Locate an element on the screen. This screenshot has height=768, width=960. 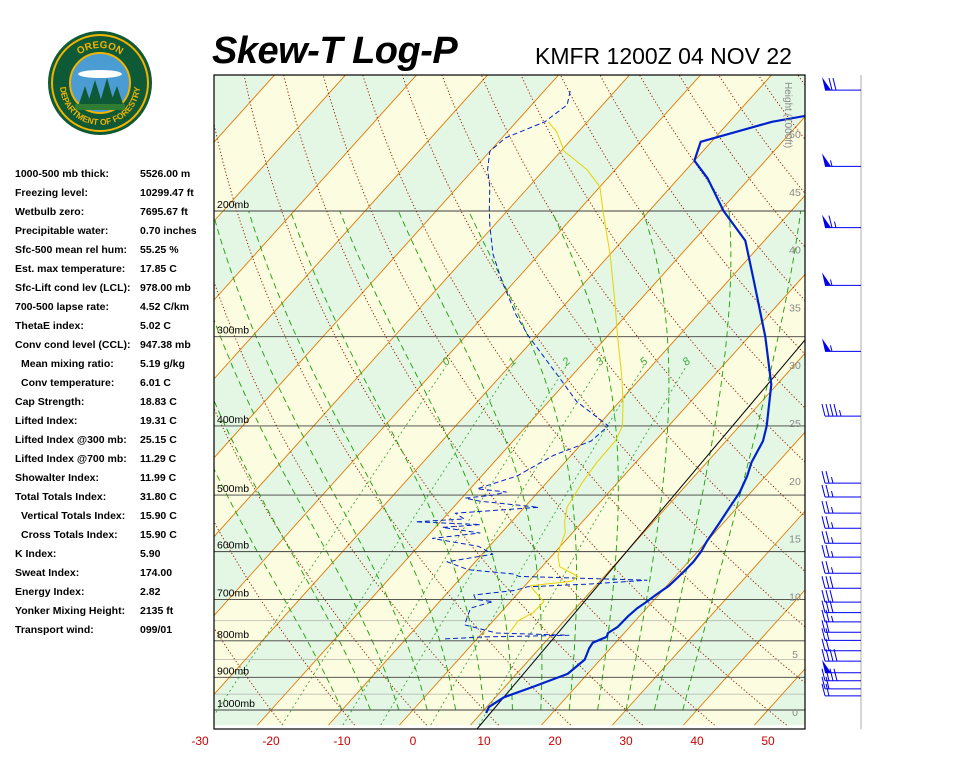
height-tick-label: 45 is located at coordinates (795, 193).